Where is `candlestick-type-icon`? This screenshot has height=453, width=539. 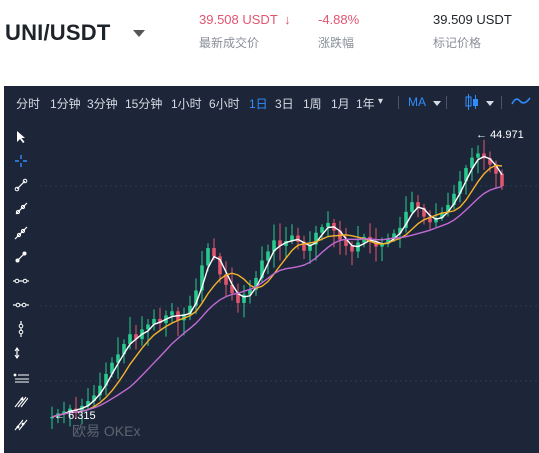
candlestick-type-icon is located at coordinates (472, 103).